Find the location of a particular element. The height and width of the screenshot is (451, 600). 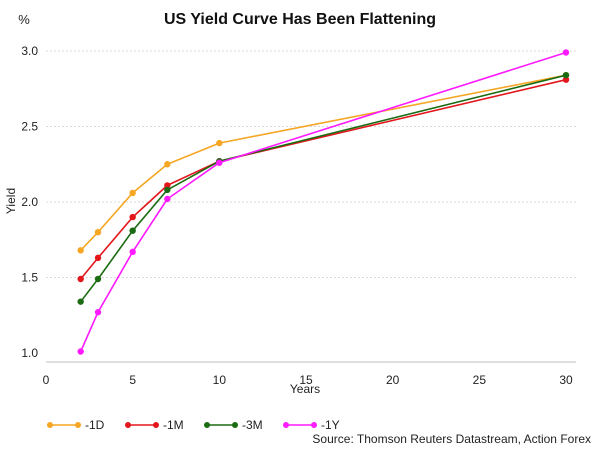

y-axis-label: Yield is located at coordinates (11, 201).